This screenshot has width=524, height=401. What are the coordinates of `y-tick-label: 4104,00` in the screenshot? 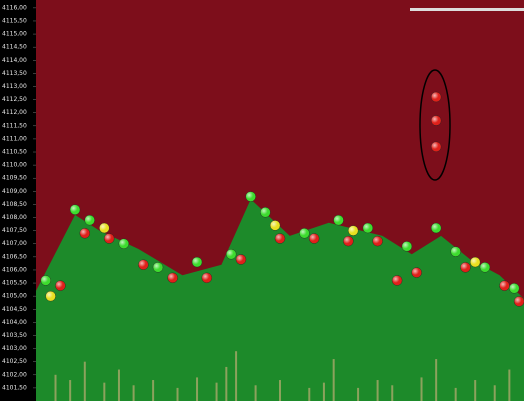 It's located at (14, 322).